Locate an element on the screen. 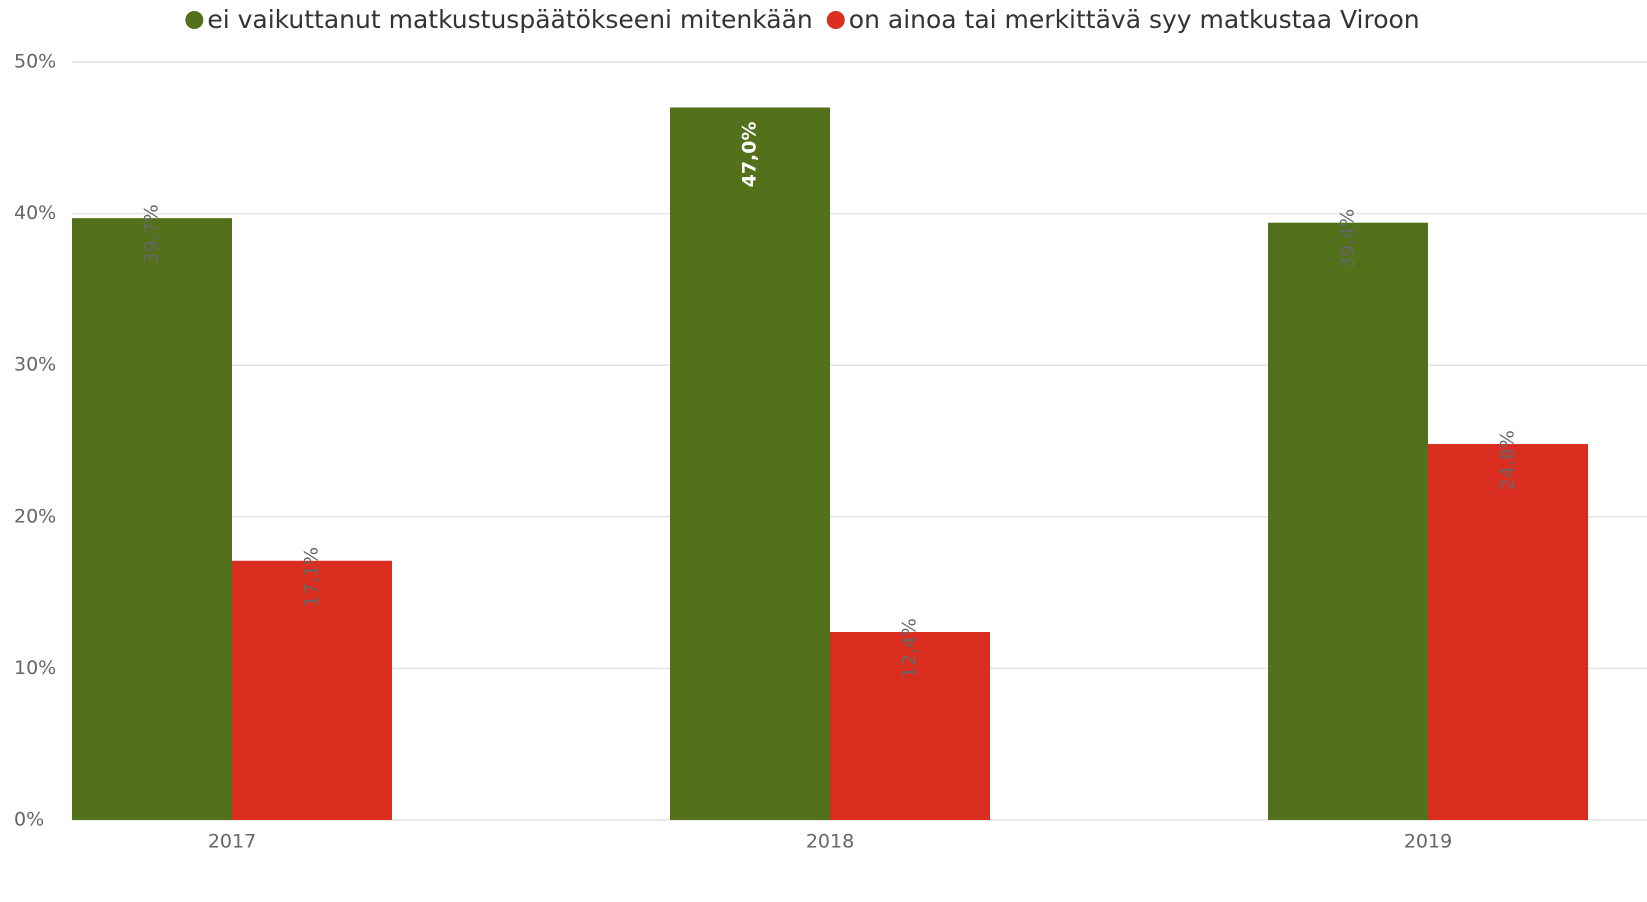 This screenshot has width=1647, height=902. data-label: 39,7% is located at coordinates (152, 234).